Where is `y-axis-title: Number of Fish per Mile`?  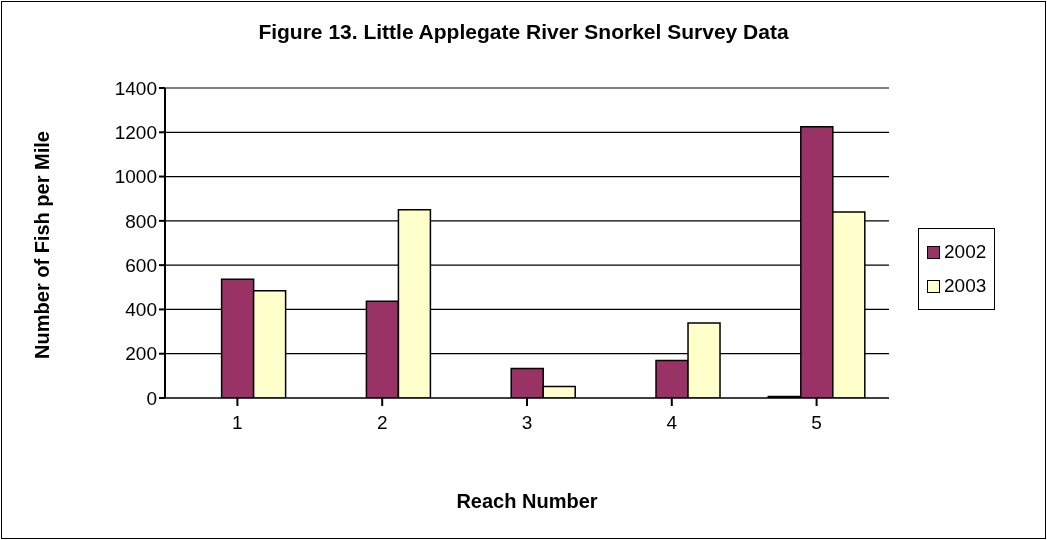
y-axis-title: Number of Fish per Mile is located at coordinates (42, 245).